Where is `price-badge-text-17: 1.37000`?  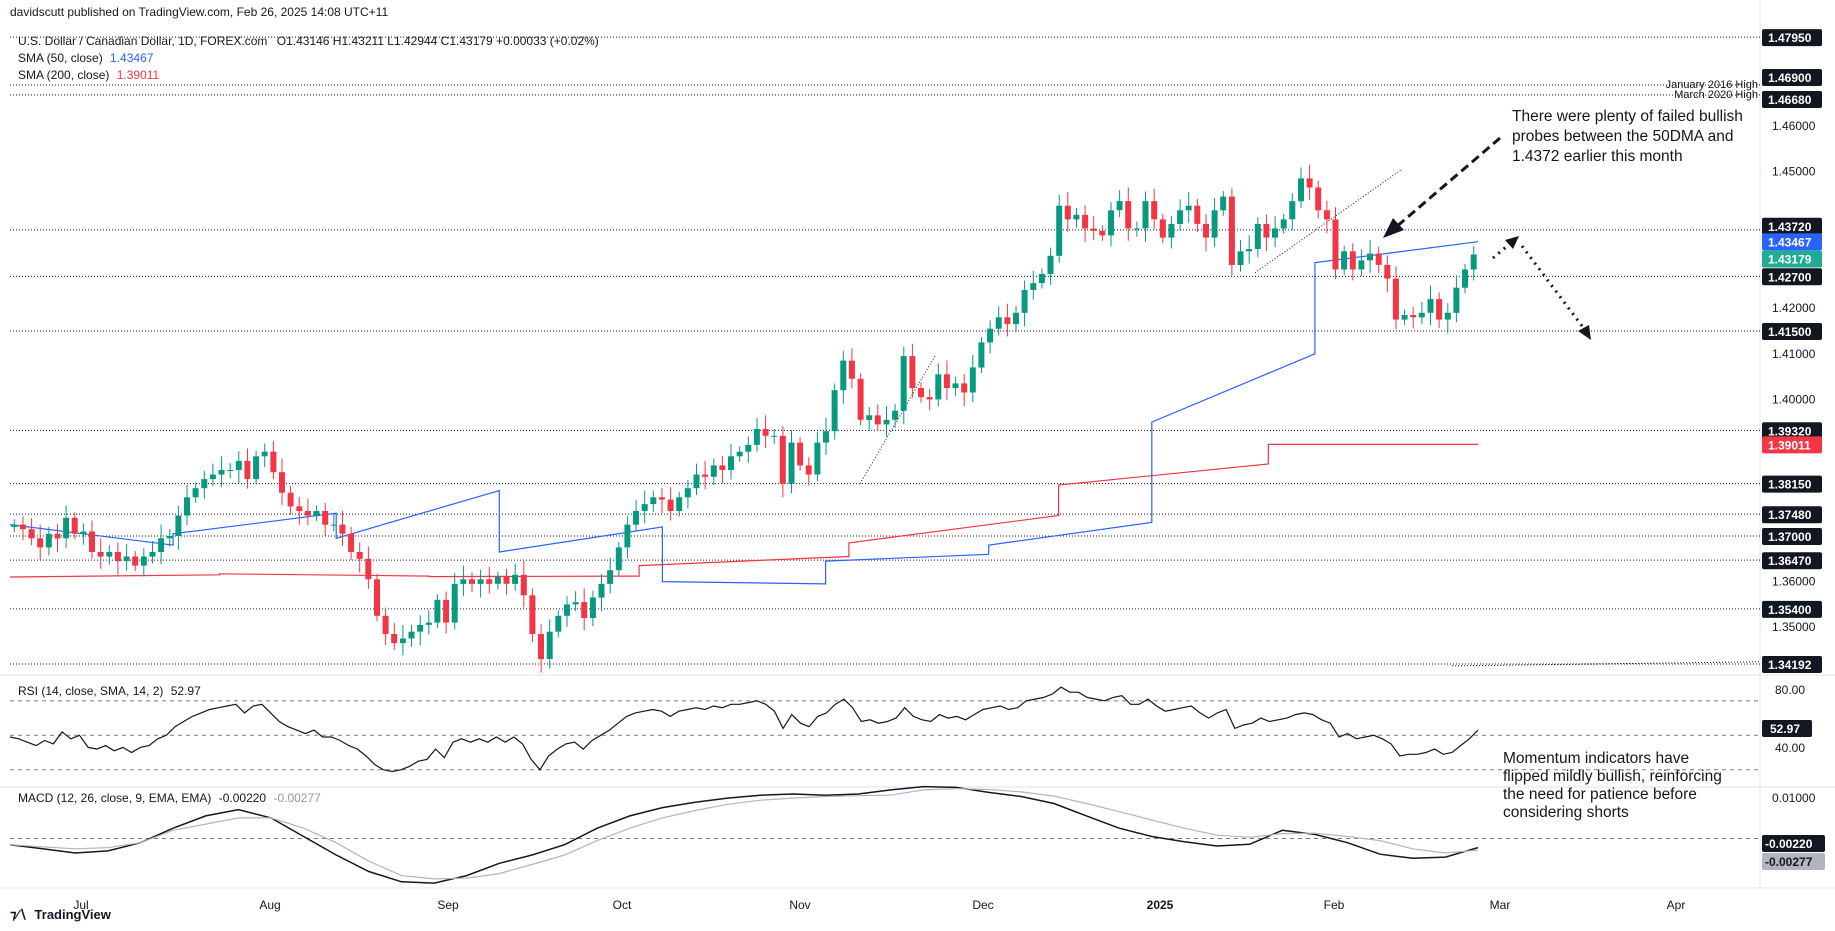
price-badge-text-17: 1.37000 is located at coordinates (1790, 537).